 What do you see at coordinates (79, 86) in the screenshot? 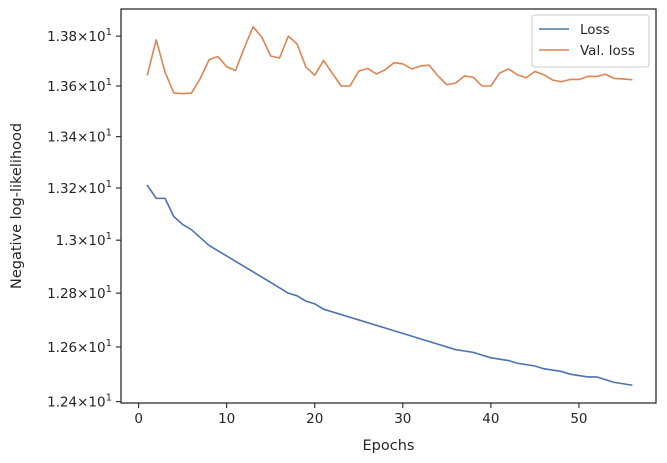
I see `y-tick-label: 1.36×10¹` at bounding box center [79, 86].